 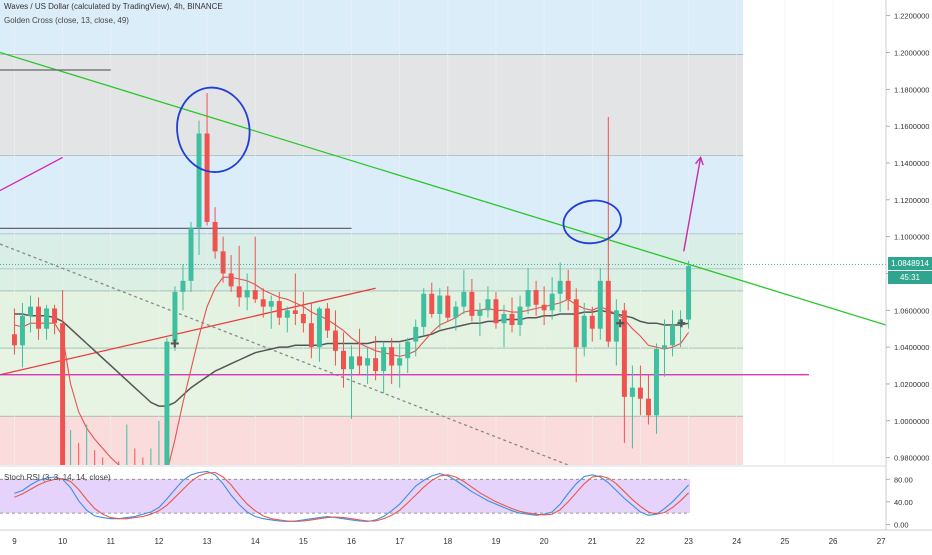 I want to click on time-tick-label: 21, so click(x=592, y=541).